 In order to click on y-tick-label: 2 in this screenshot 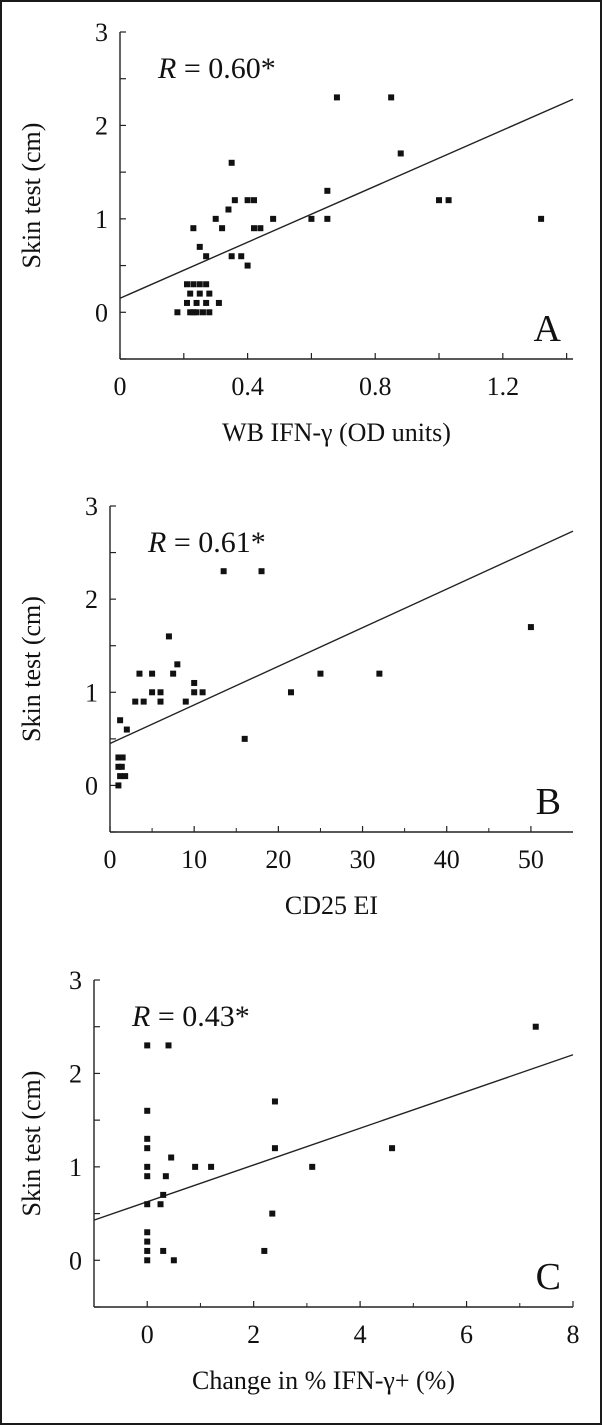, I will do `click(101, 125)`.